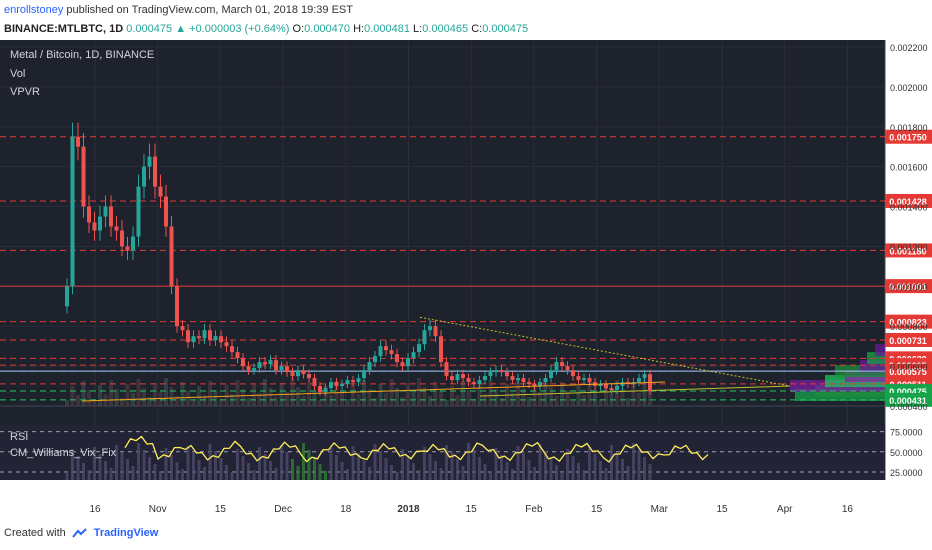 The image size is (932, 550). I want to click on price-tick-label: 0.000600, so click(909, 367).